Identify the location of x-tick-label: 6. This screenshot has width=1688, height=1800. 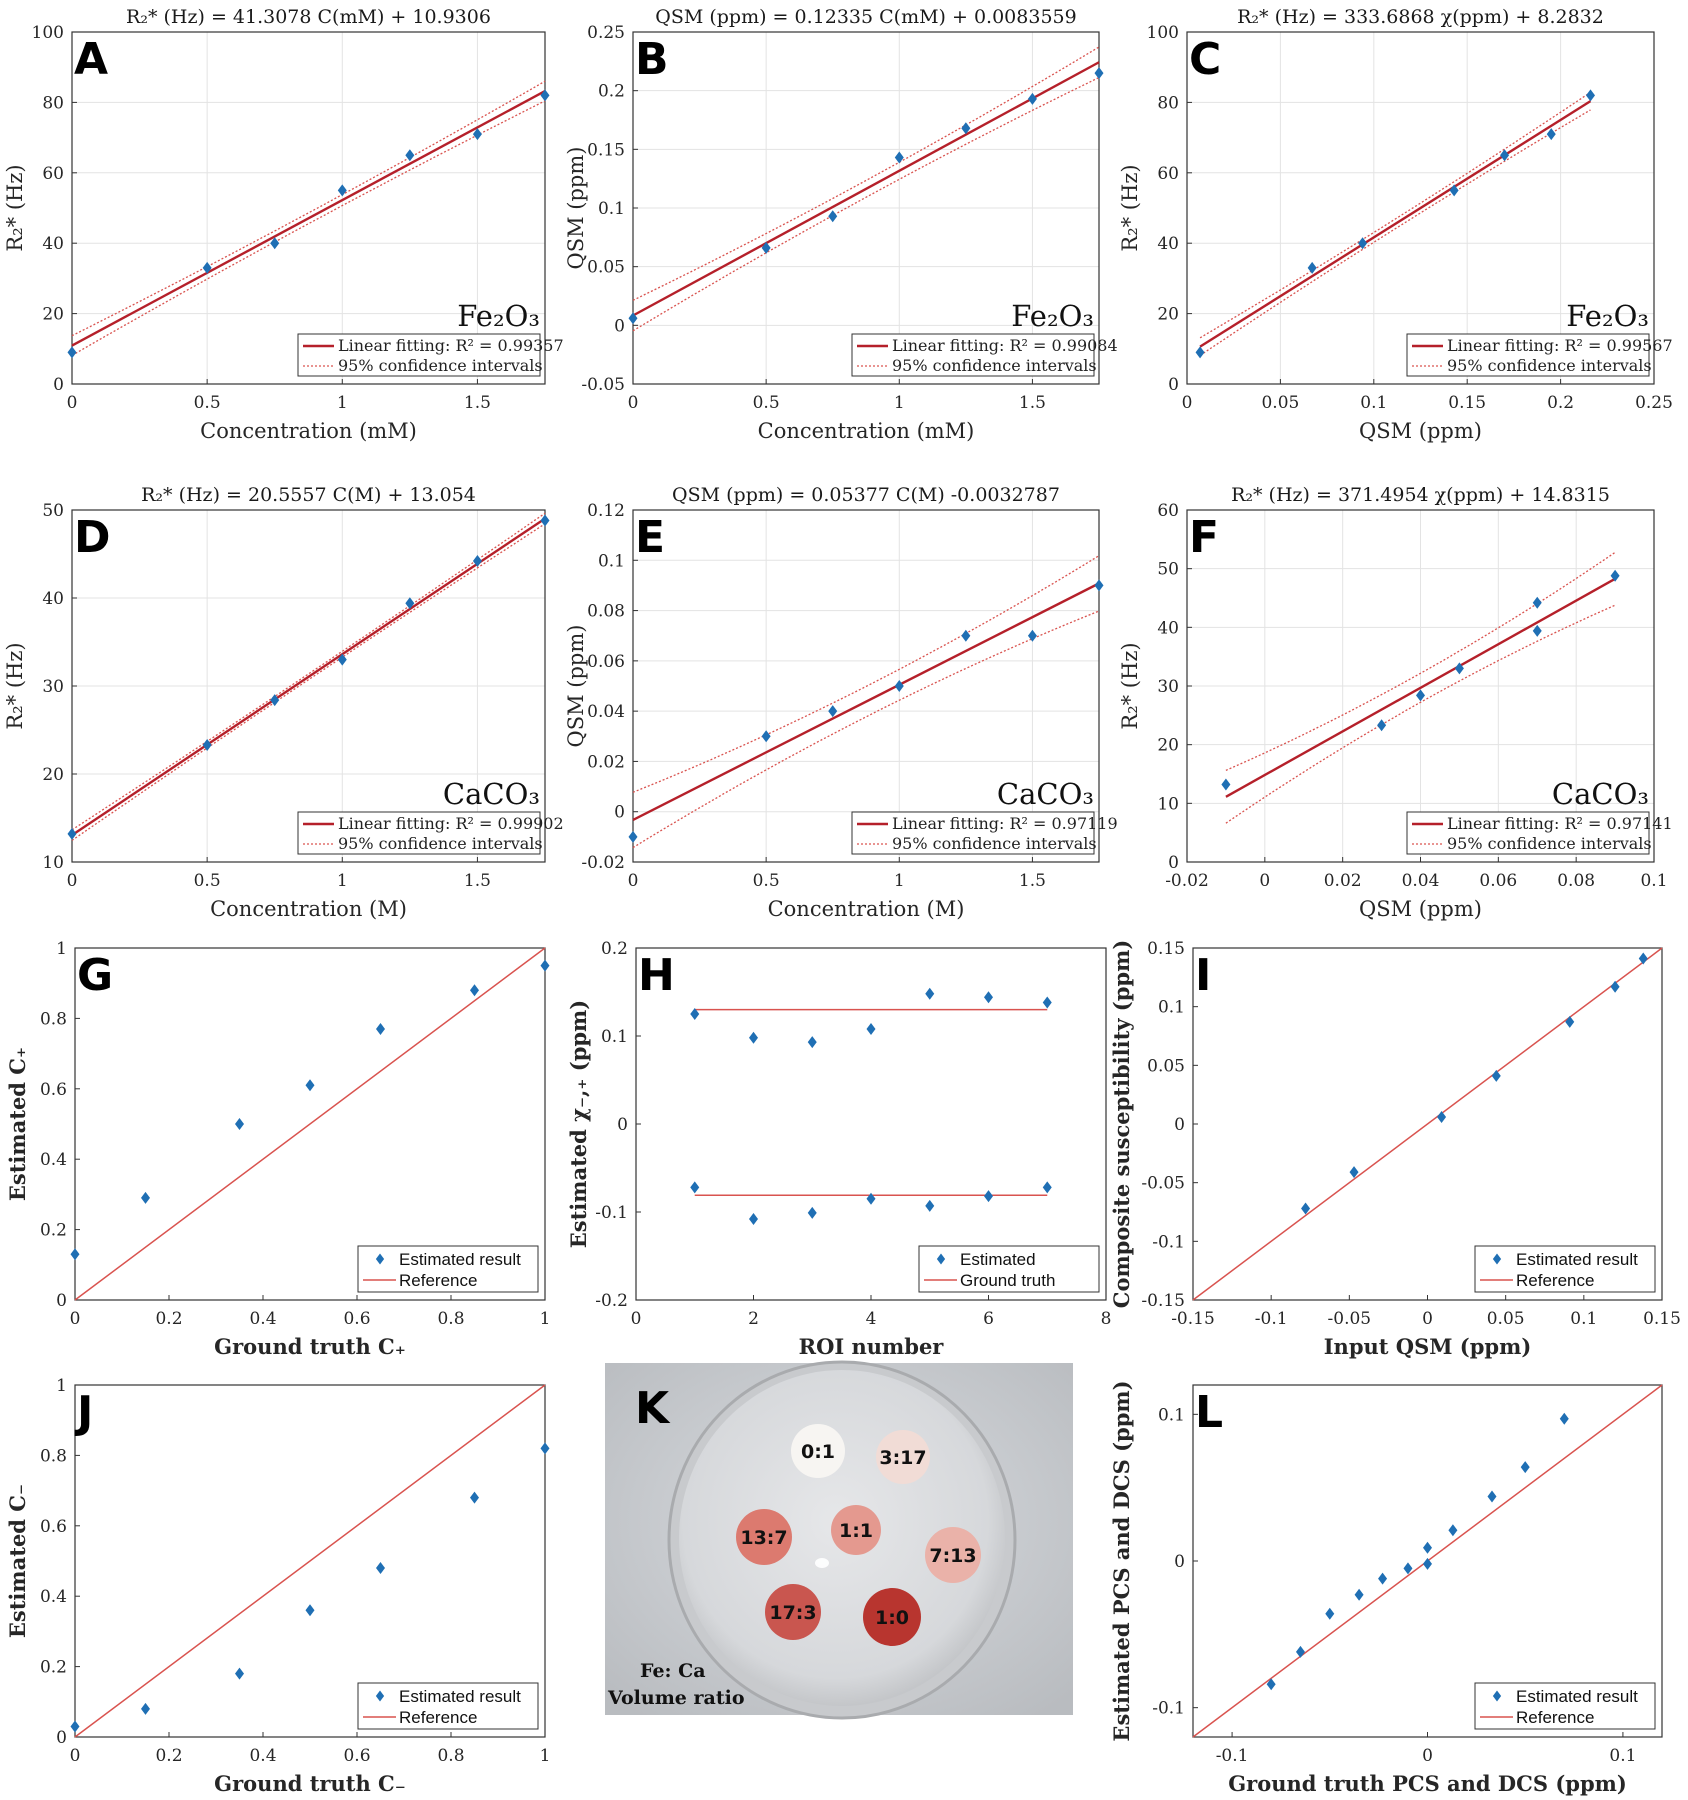
(988, 1319).